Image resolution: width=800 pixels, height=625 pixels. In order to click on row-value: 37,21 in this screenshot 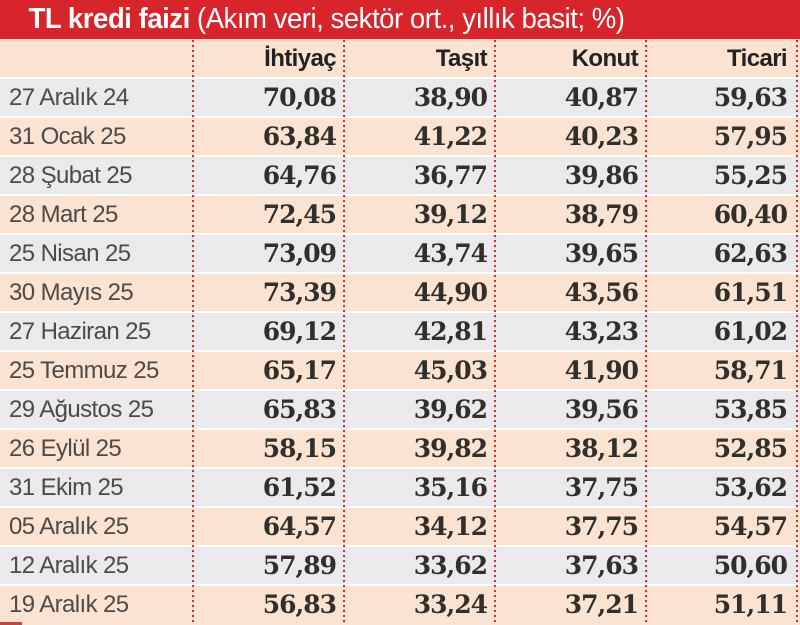, I will do `click(601, 604)`.